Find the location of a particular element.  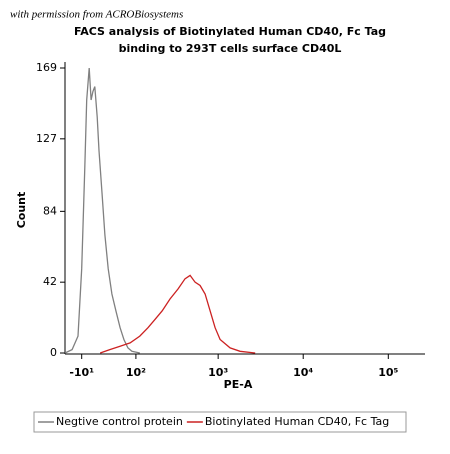

y-tick-label: 127 is located at coordinates (46, 138).